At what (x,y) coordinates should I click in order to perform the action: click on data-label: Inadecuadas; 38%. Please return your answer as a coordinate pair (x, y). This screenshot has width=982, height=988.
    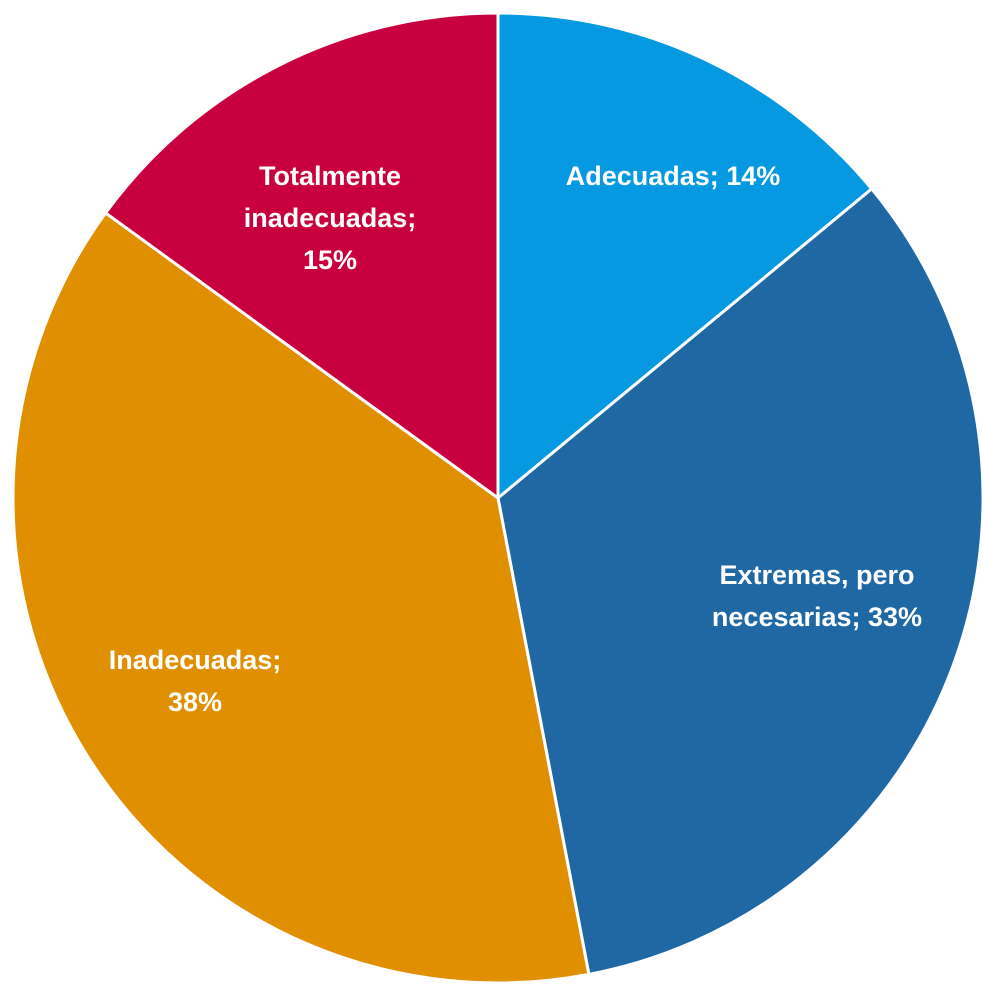
    Looking at the image, I should click on (195, 681).